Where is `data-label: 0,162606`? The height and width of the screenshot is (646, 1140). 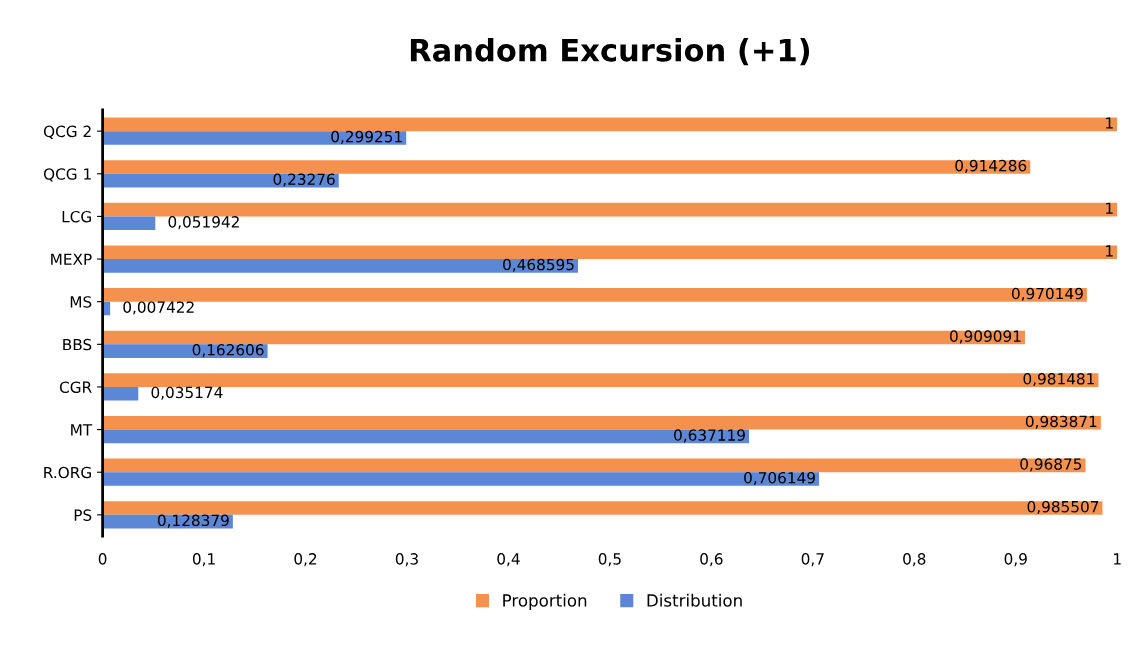
data-label: 0,162606 is located at coordinates (228, 351).